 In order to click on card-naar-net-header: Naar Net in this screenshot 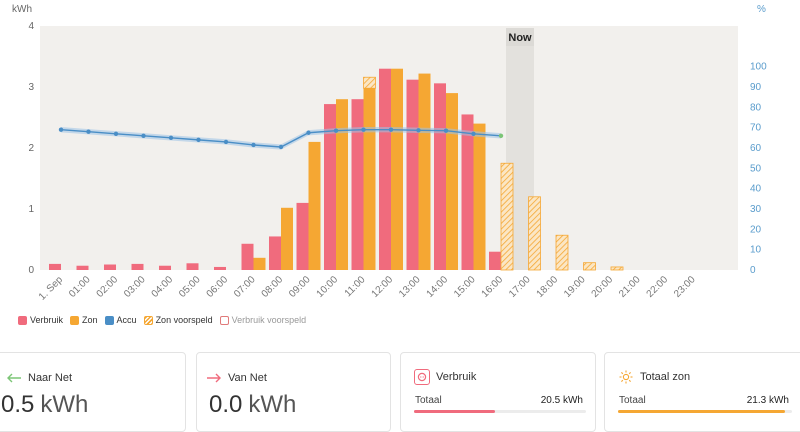, I will do `click(39, 378)`.